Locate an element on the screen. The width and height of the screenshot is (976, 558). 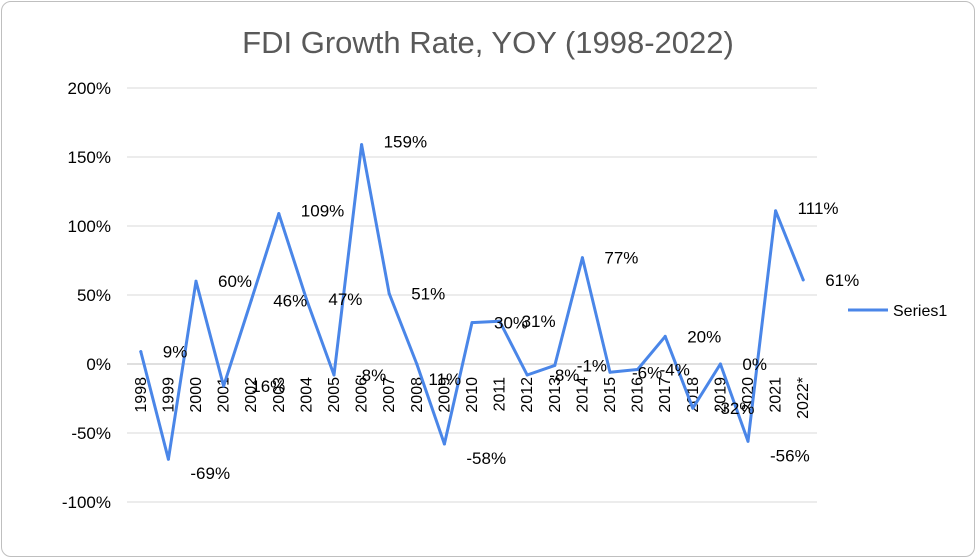
data-label: 46% is located at coordinates (290, 301).